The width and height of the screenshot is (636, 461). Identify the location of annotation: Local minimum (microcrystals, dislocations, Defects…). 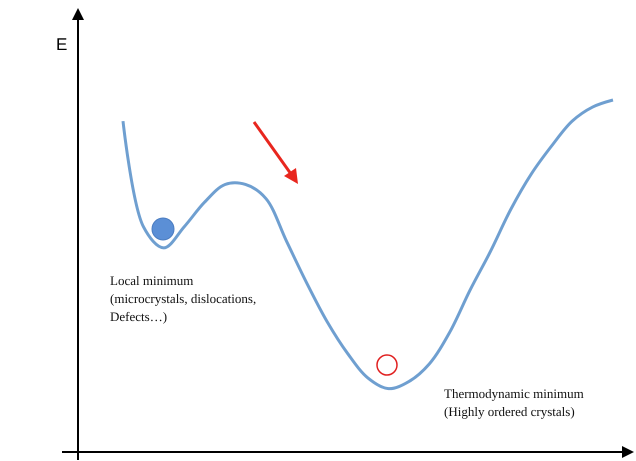
(183, 298).